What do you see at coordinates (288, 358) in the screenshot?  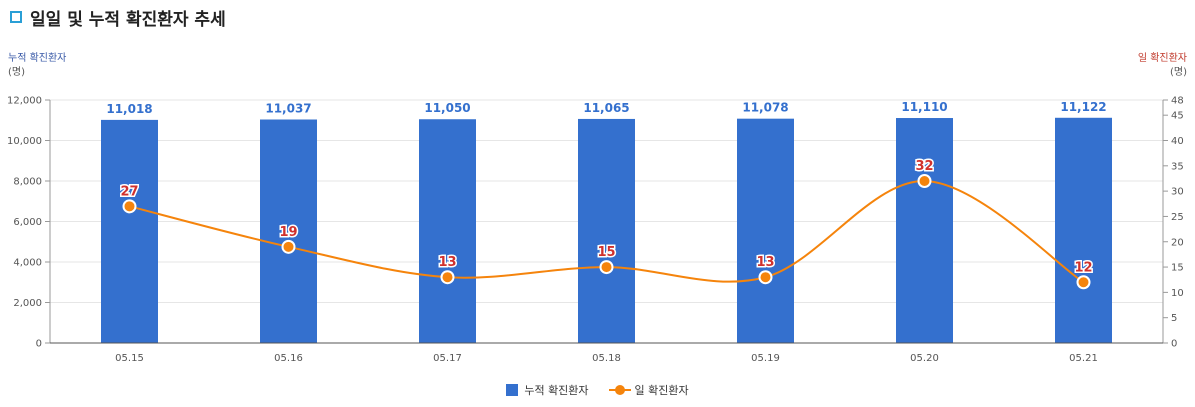 I see `x-tick-label: 05.16` at bounding box center [288, 358].